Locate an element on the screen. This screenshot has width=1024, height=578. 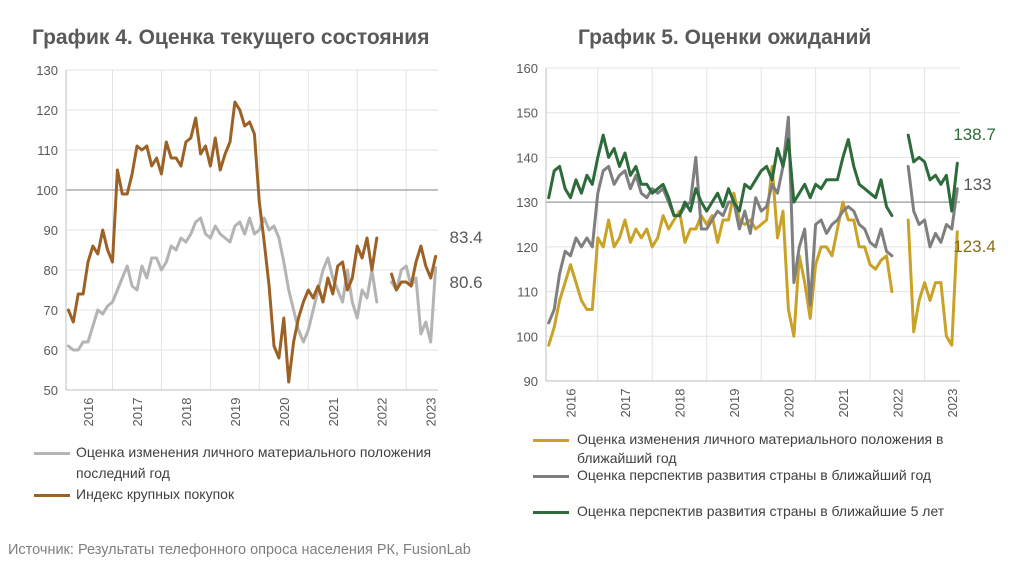
legend-swatch-brown is located at coordinates (52, 495).